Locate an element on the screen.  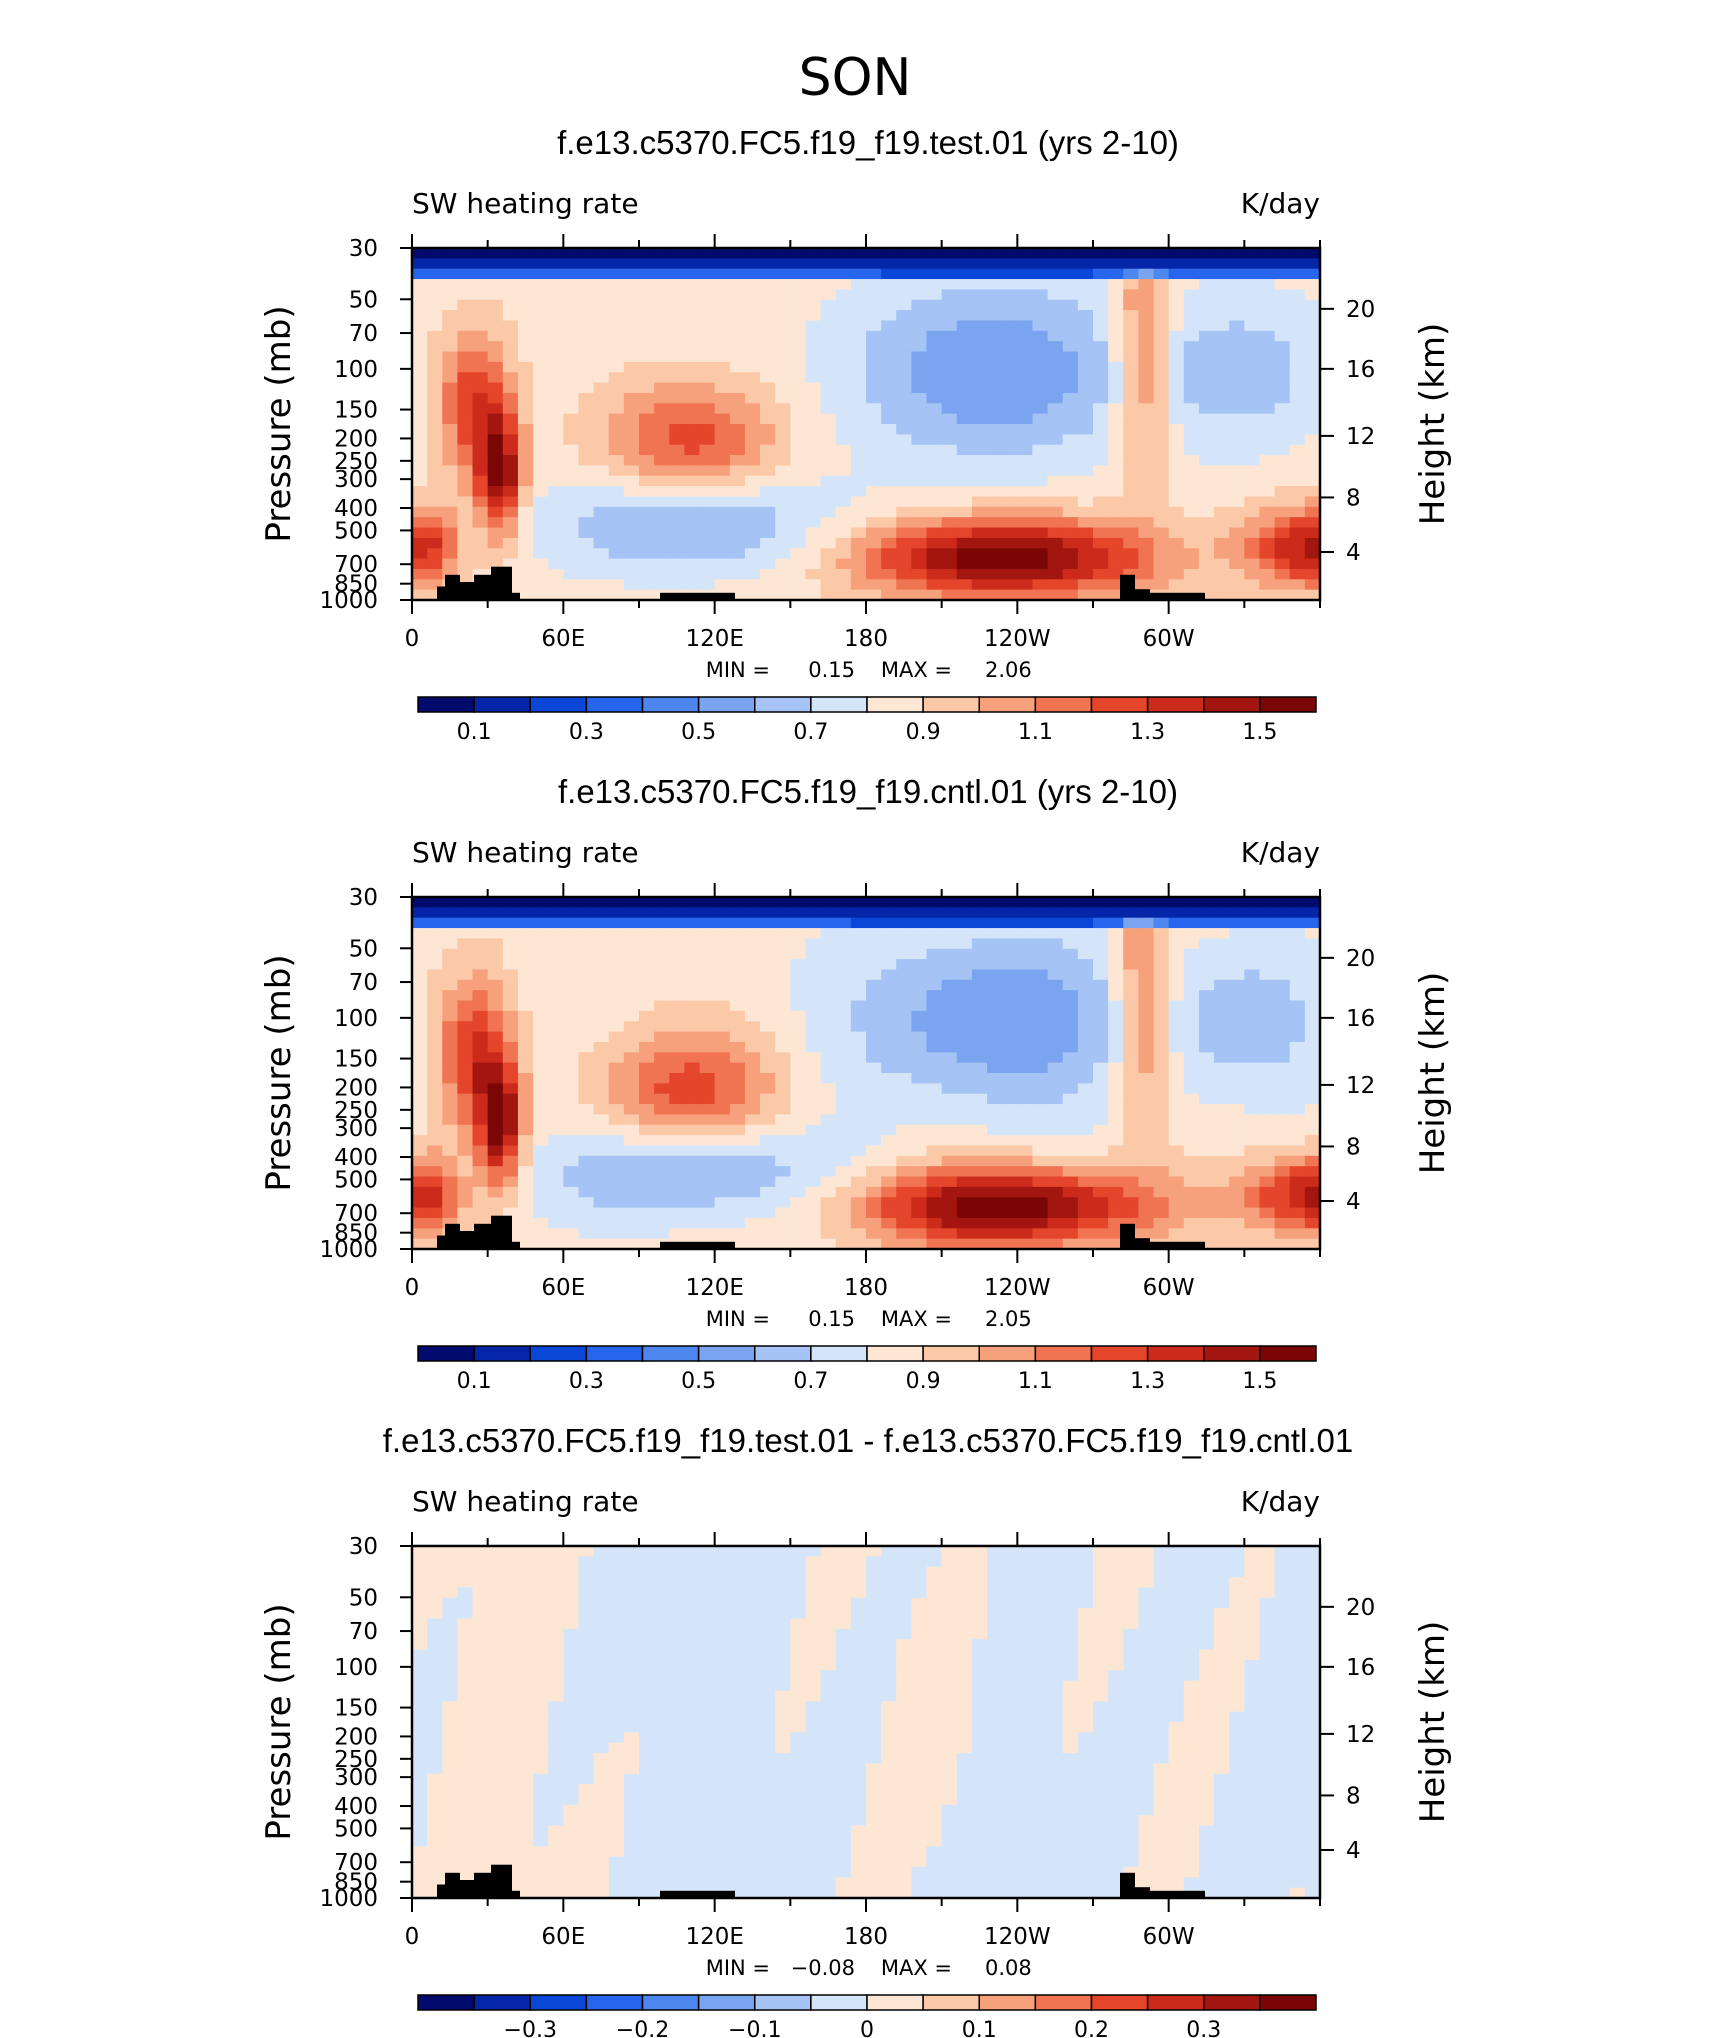
y-tick-label: 850 is located at coordinates (356, 1234).